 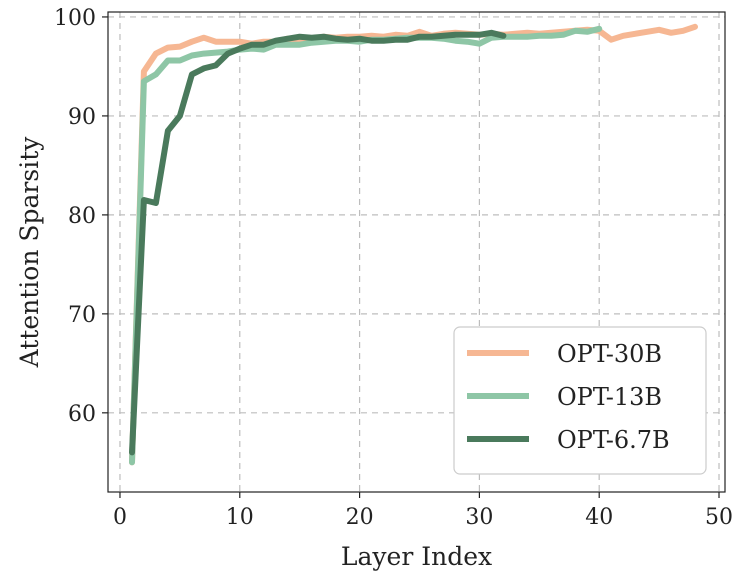 What do you see at coordinates (613, 440) in the screenshot?
I see `legend-label-opt-6-7b: OPT-6.7B` at bounding box center [613, 440].